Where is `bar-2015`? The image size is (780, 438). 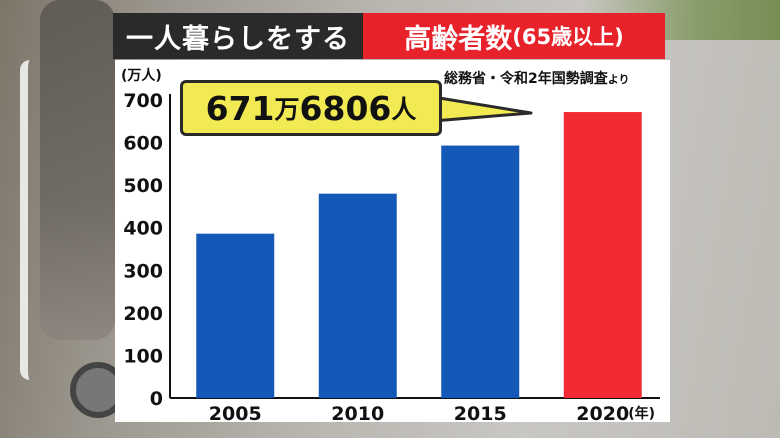 bar-2015 is located at coordinates (480, 271).